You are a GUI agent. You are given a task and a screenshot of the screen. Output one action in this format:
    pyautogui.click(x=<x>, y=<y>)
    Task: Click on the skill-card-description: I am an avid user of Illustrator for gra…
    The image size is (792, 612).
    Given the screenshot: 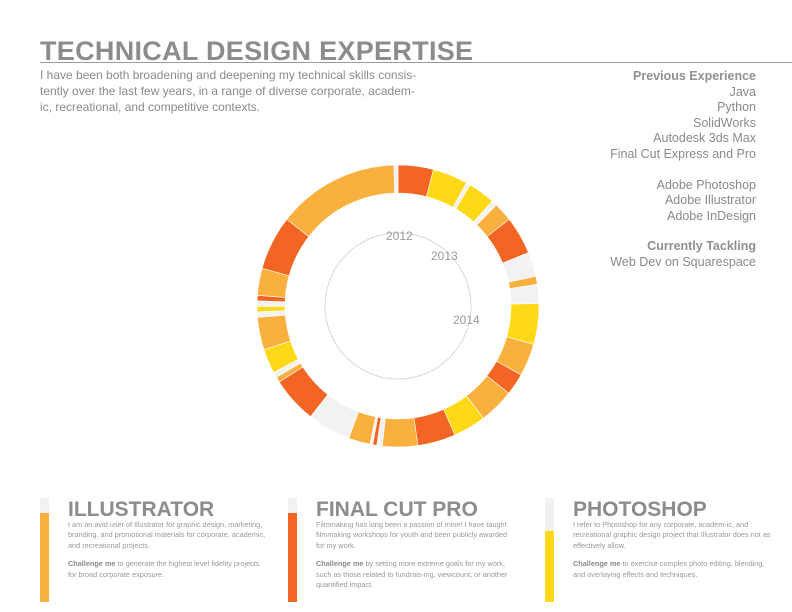 What is the action you would take?
    pyautogui.click(x=167, y=535)
    